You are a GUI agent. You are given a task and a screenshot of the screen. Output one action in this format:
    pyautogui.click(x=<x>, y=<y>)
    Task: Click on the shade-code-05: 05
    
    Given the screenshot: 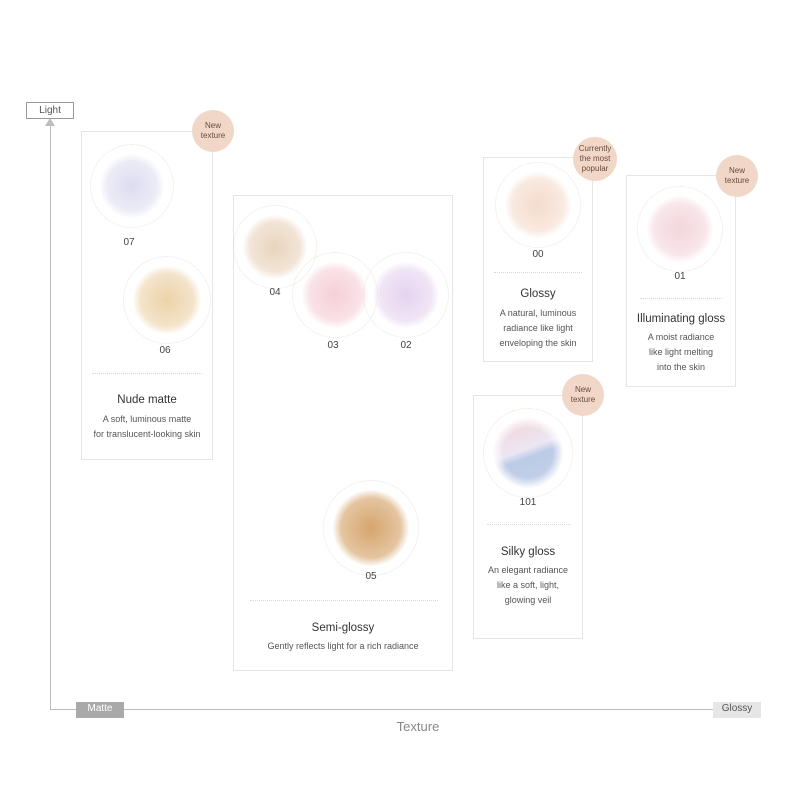 What is the action you would take?
    pyautogui.click(x=371, y=576)
    